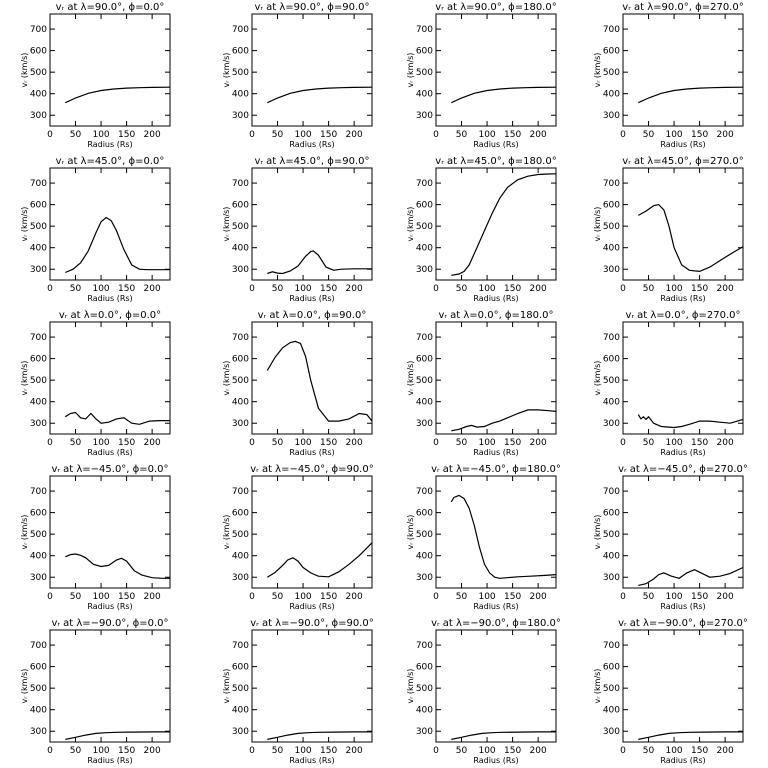 The image size is (768, 768). What do you see at coordinates (682, 315) in the screenshot?
I see `subplot-title: vᵣ at λ=0.0°, ϕ=270.0°` at bounding box center [682, 315].